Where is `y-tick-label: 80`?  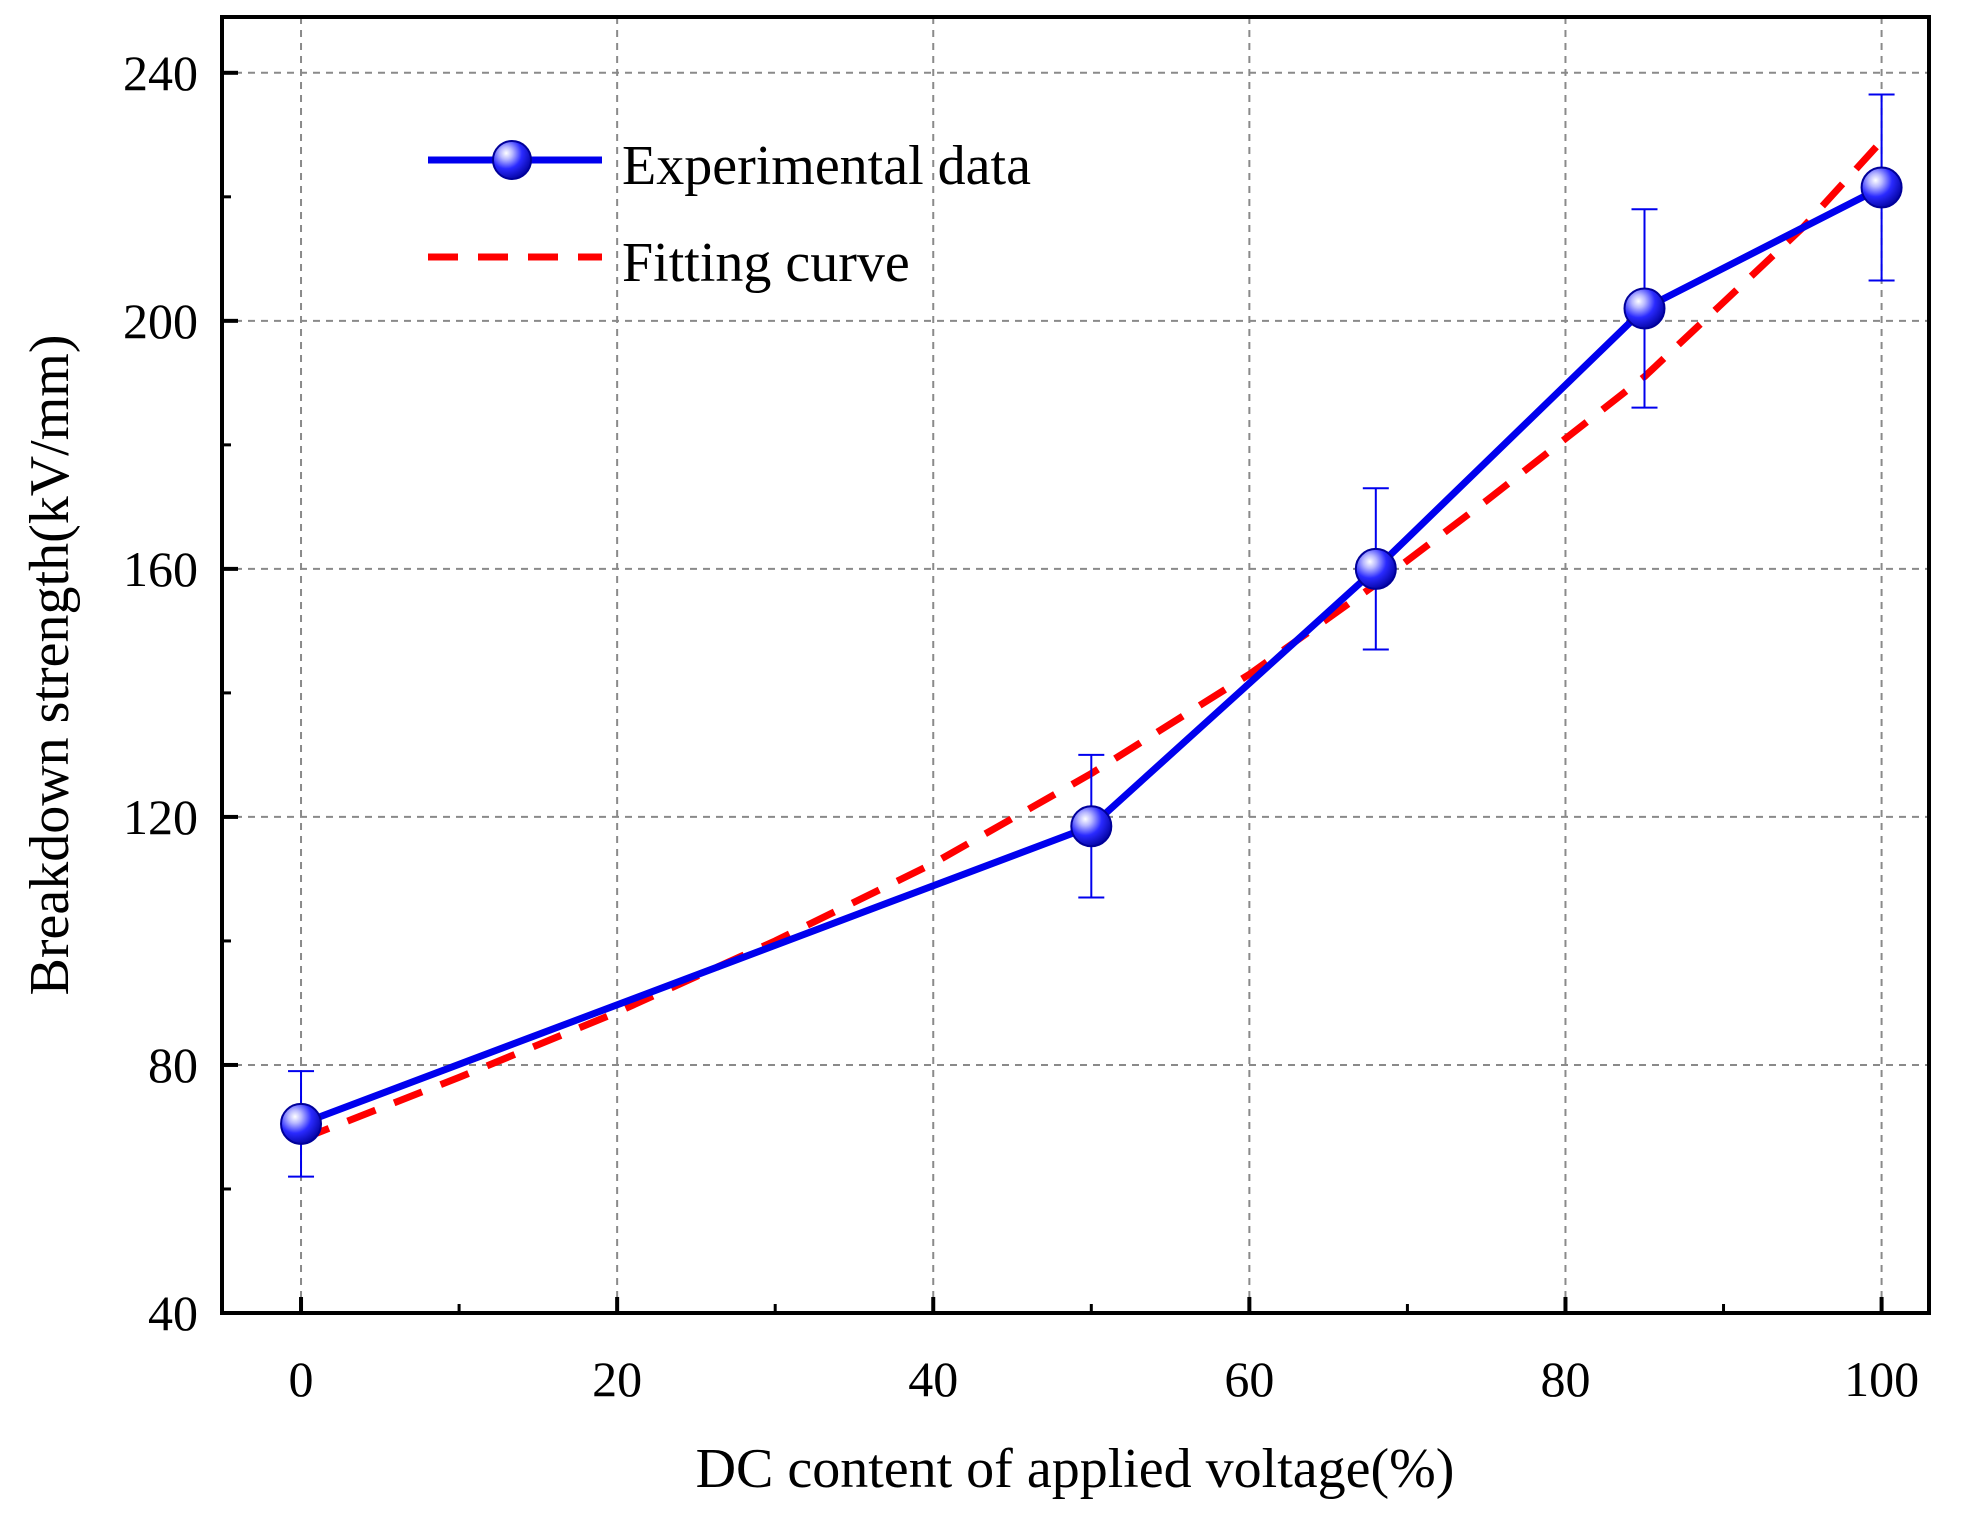
y-tick-label: 80 is located at coordinates (173, 1065).